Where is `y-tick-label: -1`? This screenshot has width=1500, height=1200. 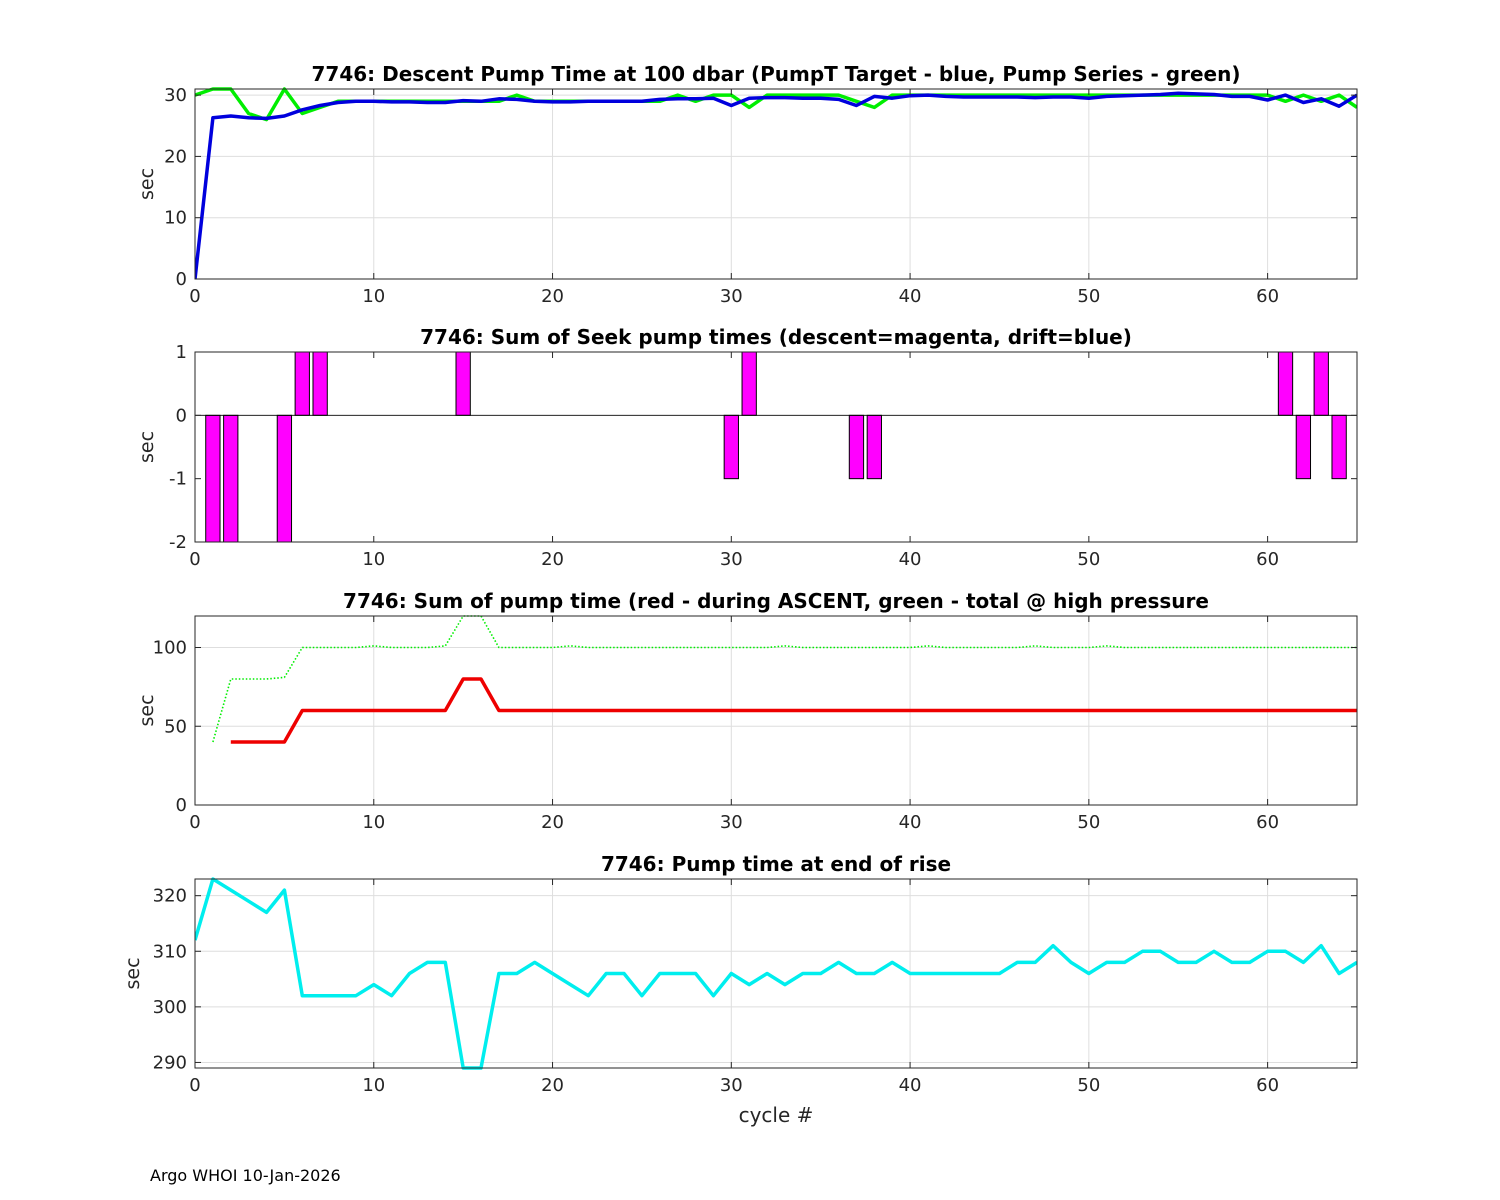
y-tick-label: -1 is located at coordinates (178, 479).